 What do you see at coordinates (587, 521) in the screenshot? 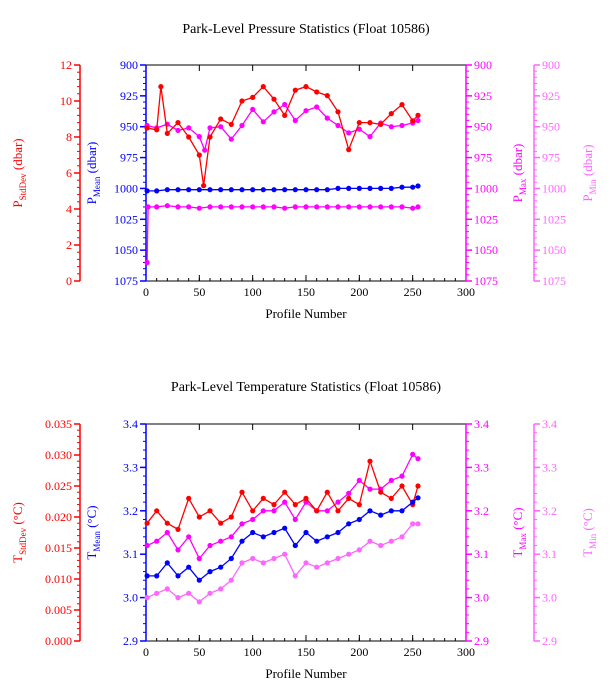
I see `y-label-unit: (°C)` at bounding box center [587, 521].